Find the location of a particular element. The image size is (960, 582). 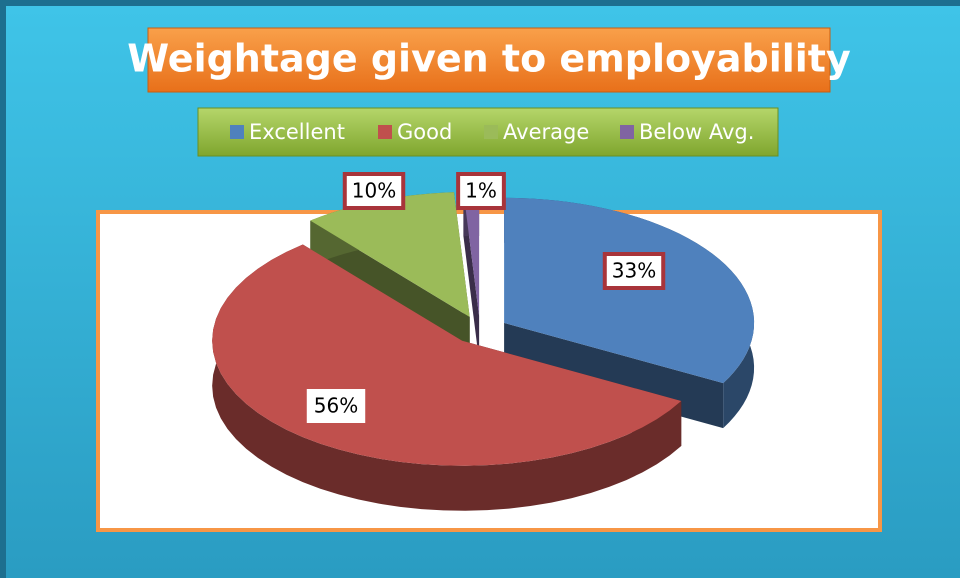

legend-label: Good is located at coordinates (424, 132).